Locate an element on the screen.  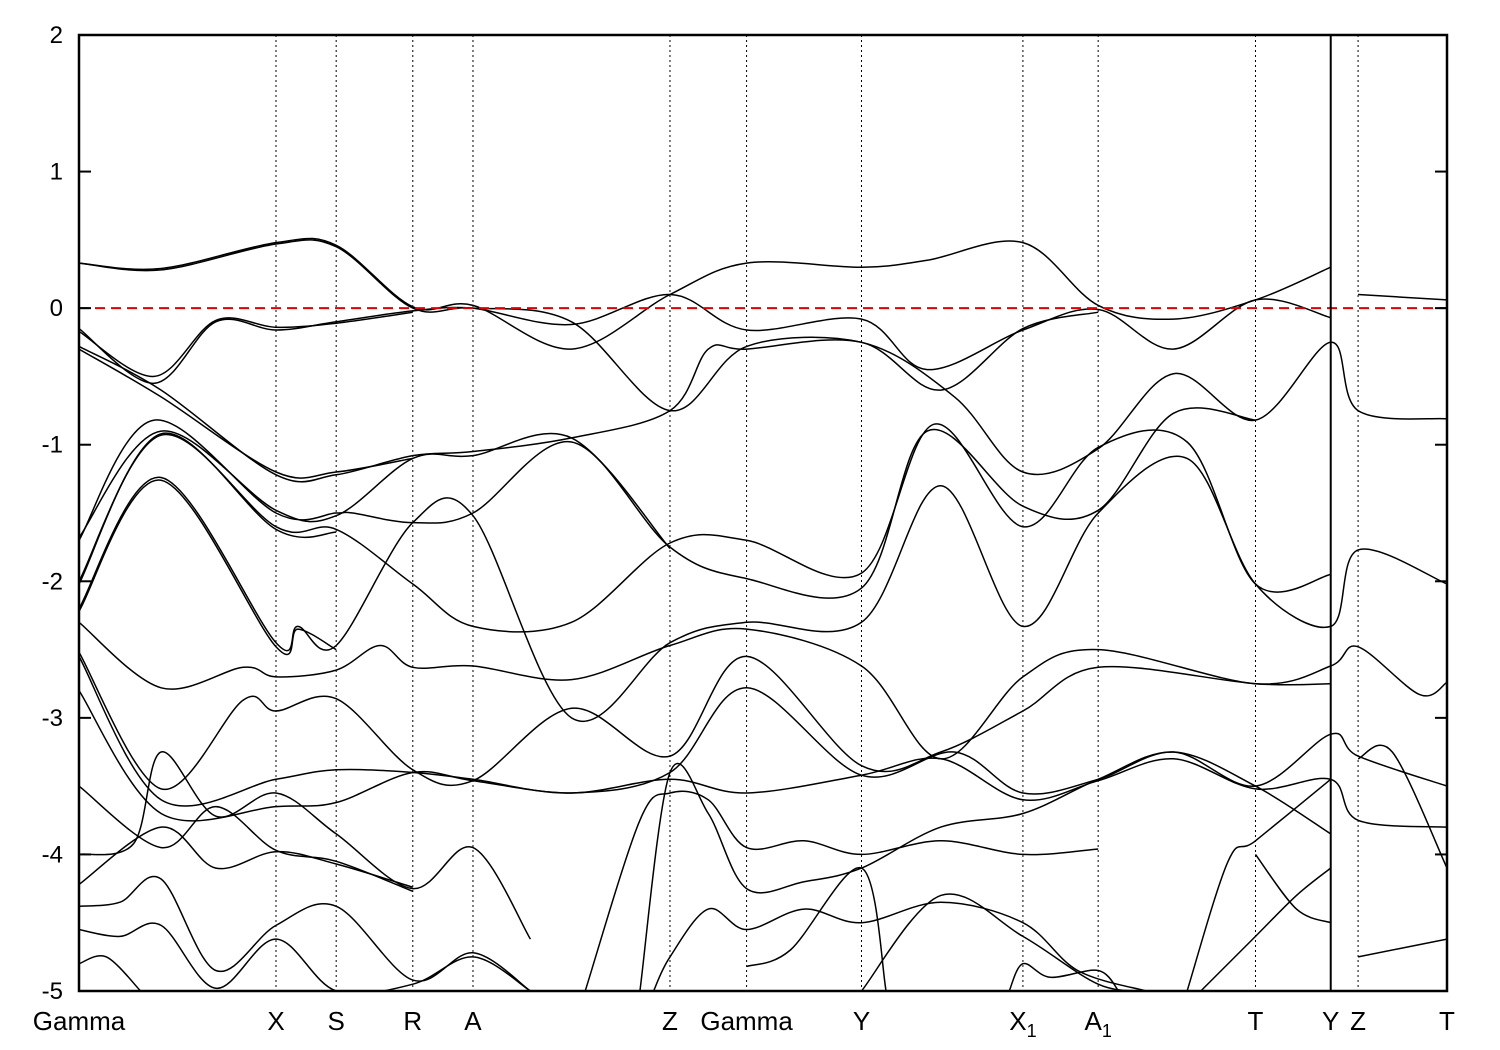
kpoint-label-text: S is located at coordinates (336, 1021).